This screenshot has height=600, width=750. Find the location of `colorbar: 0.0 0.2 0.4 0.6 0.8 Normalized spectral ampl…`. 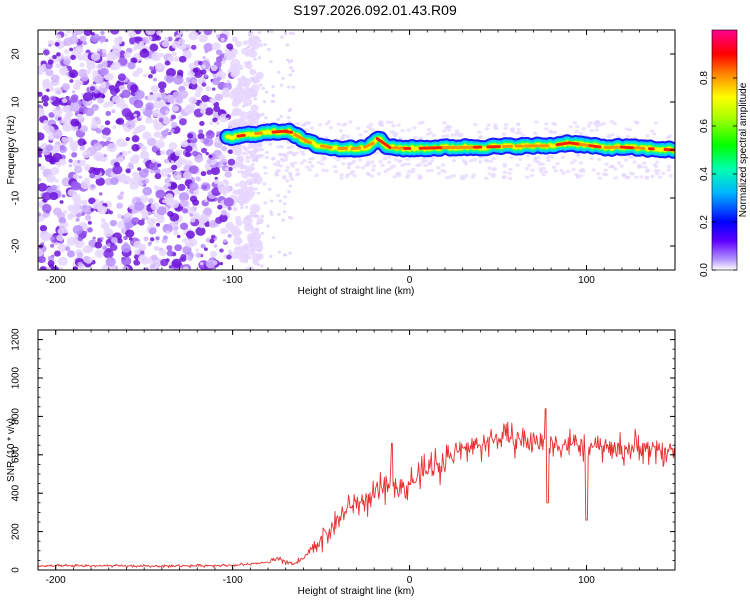

colorbar: 0.0 0.2 0.4 0.6 0.8 Normalized spectral ampl… is located at coordinates (724, 153).